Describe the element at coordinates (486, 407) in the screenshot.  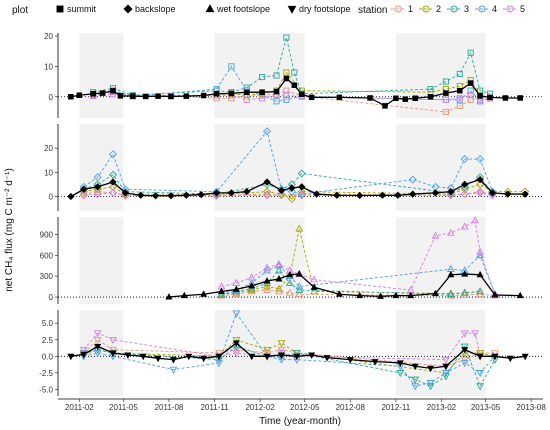
I see `x-tick-label: 2013-05` at that location.